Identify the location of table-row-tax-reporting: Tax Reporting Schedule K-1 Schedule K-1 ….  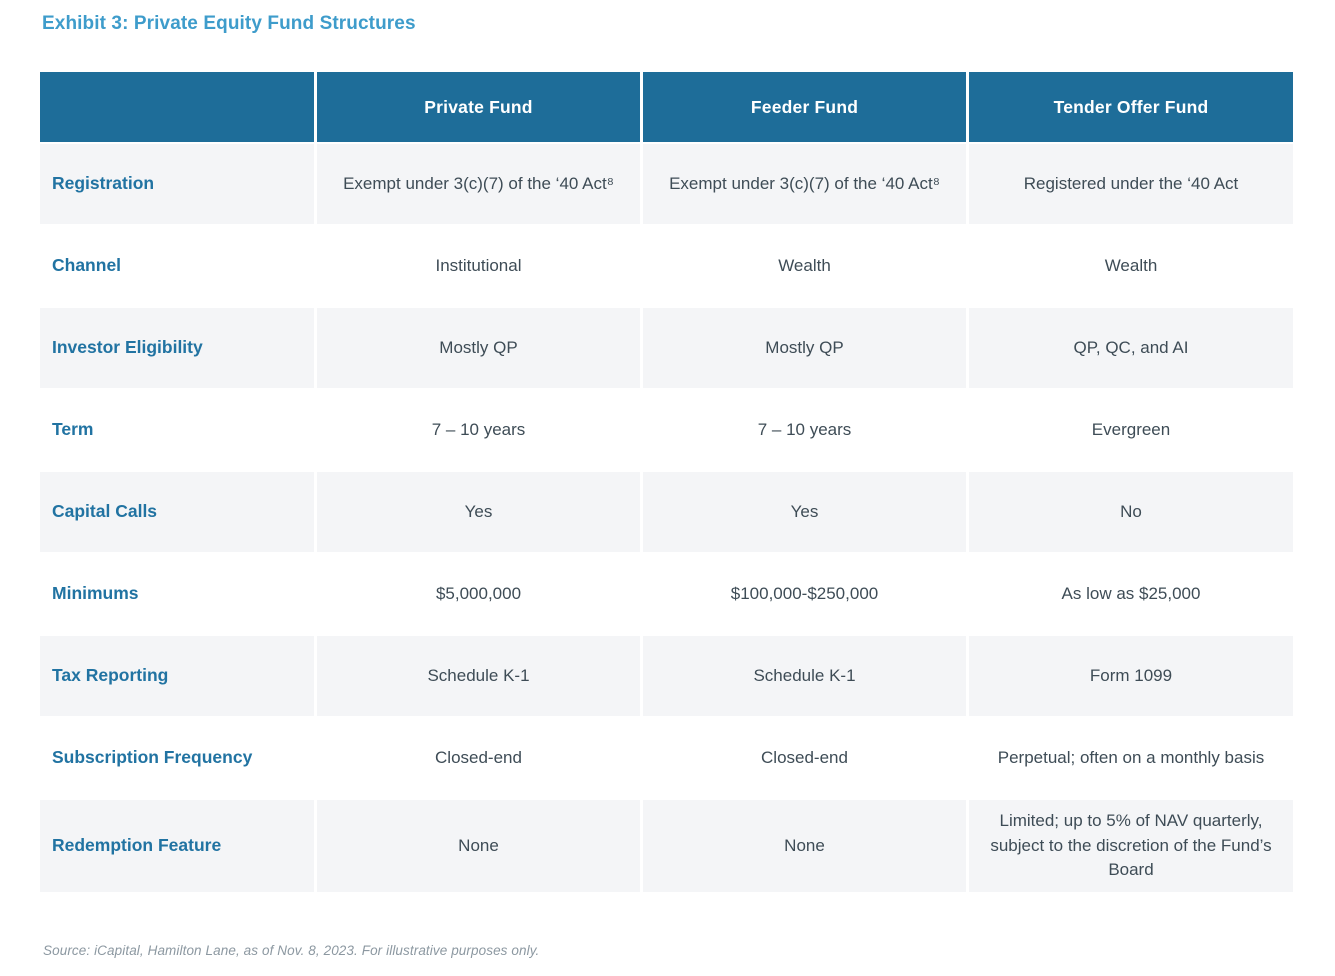
(666, 675).